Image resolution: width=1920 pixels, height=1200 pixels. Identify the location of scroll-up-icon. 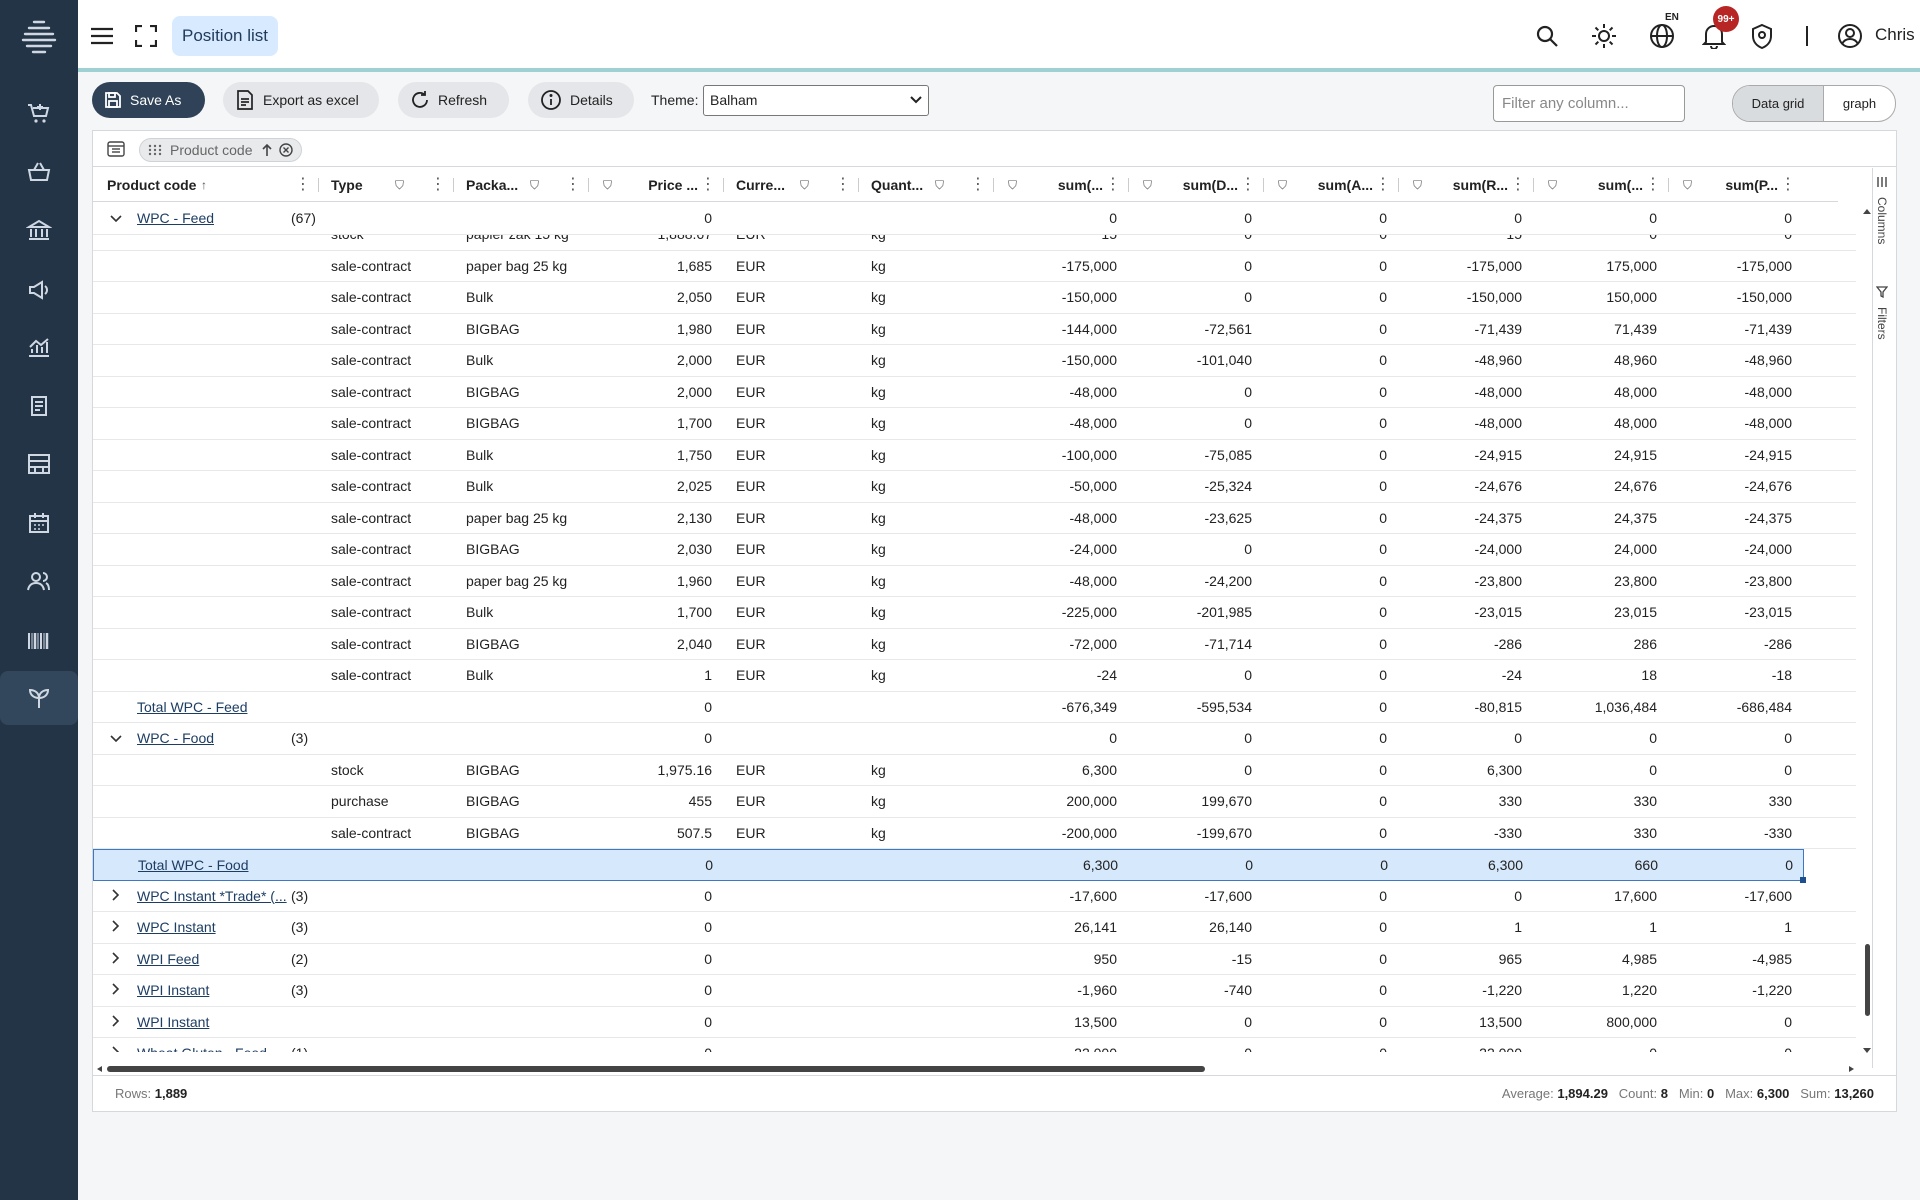
(1867, 211).